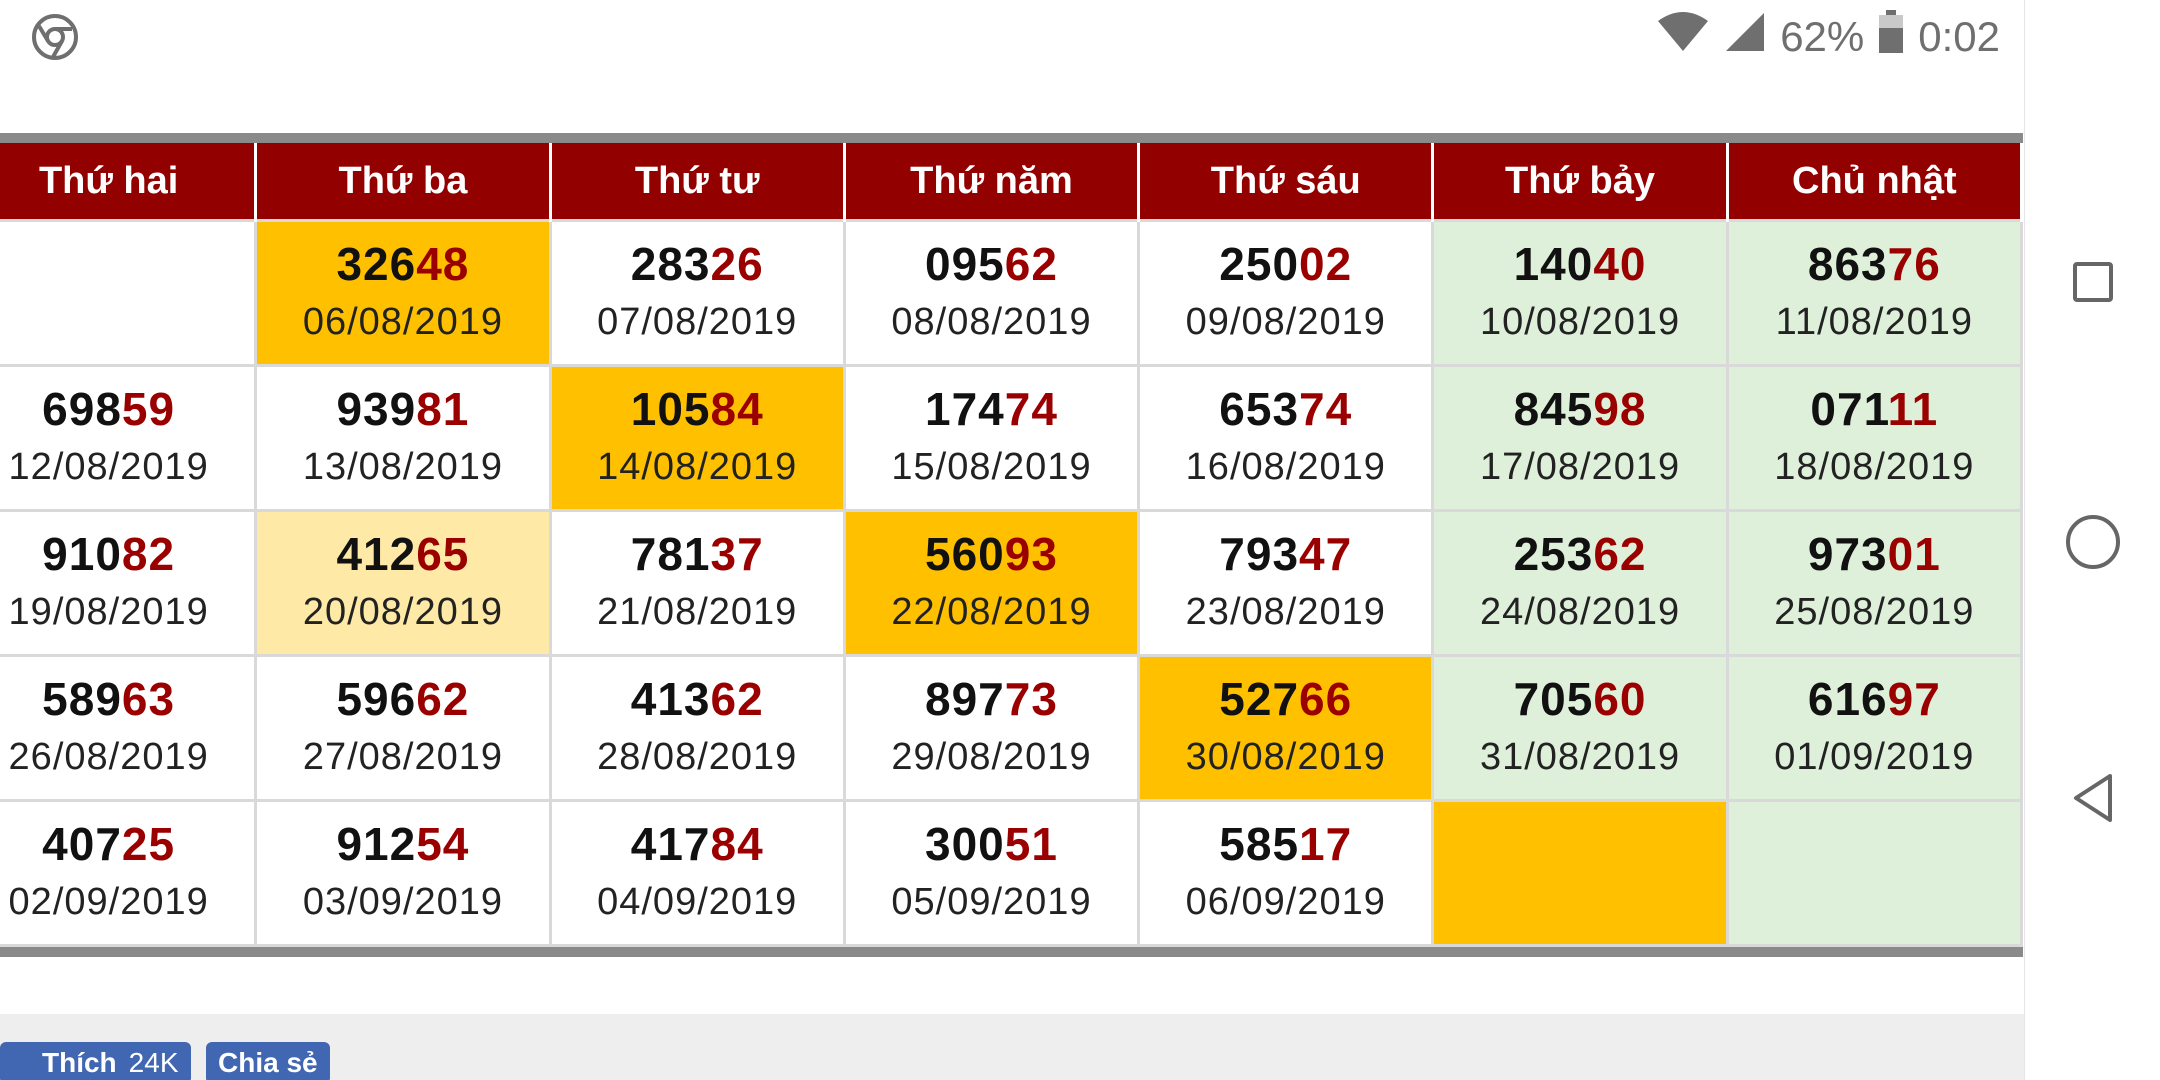 The image size is (2160, 1080). What do you see at coordinates (82, 554) in the screenshot?
I see `result-number-head: 910` at bounding box center [82, 554].